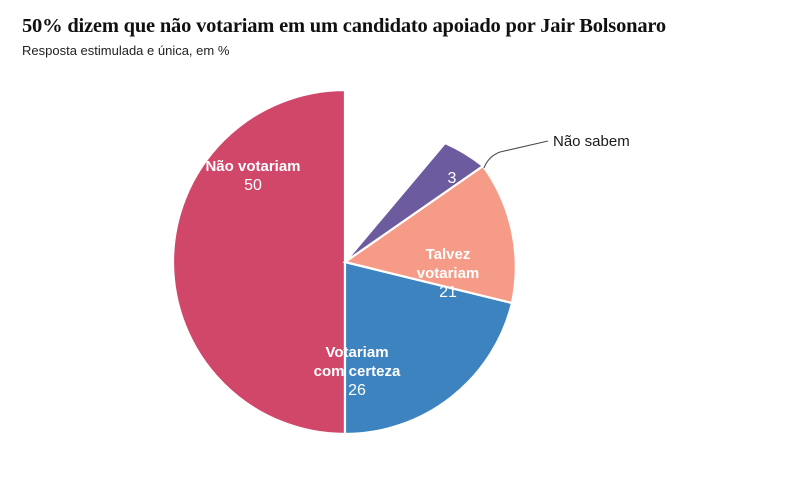 Image resolution: width=787 pixels, height=481 pixels. Describe the element at coordinates (591, 141) in the screenshot. I see `callout-label-nao-sabem: Não sabem` at that location.